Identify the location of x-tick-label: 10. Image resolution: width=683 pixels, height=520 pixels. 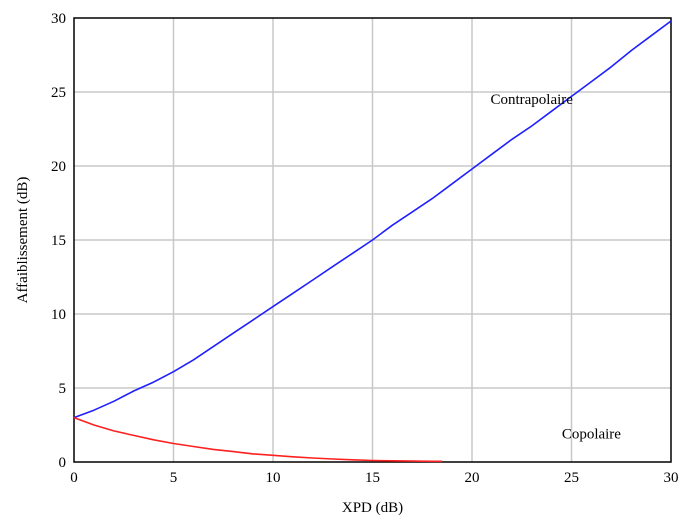
(273, 478).